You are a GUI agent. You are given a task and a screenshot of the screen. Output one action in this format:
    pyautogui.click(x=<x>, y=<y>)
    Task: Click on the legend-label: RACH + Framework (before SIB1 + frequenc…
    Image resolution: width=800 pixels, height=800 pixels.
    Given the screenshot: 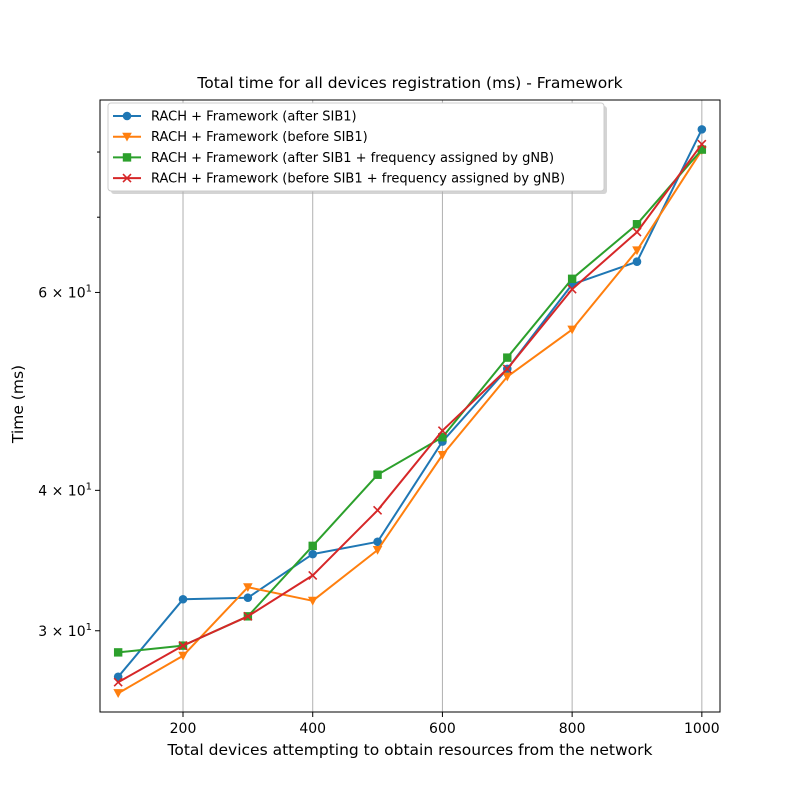 What is the action you would take?
    pyautogui.click(x=358, y=179)
    